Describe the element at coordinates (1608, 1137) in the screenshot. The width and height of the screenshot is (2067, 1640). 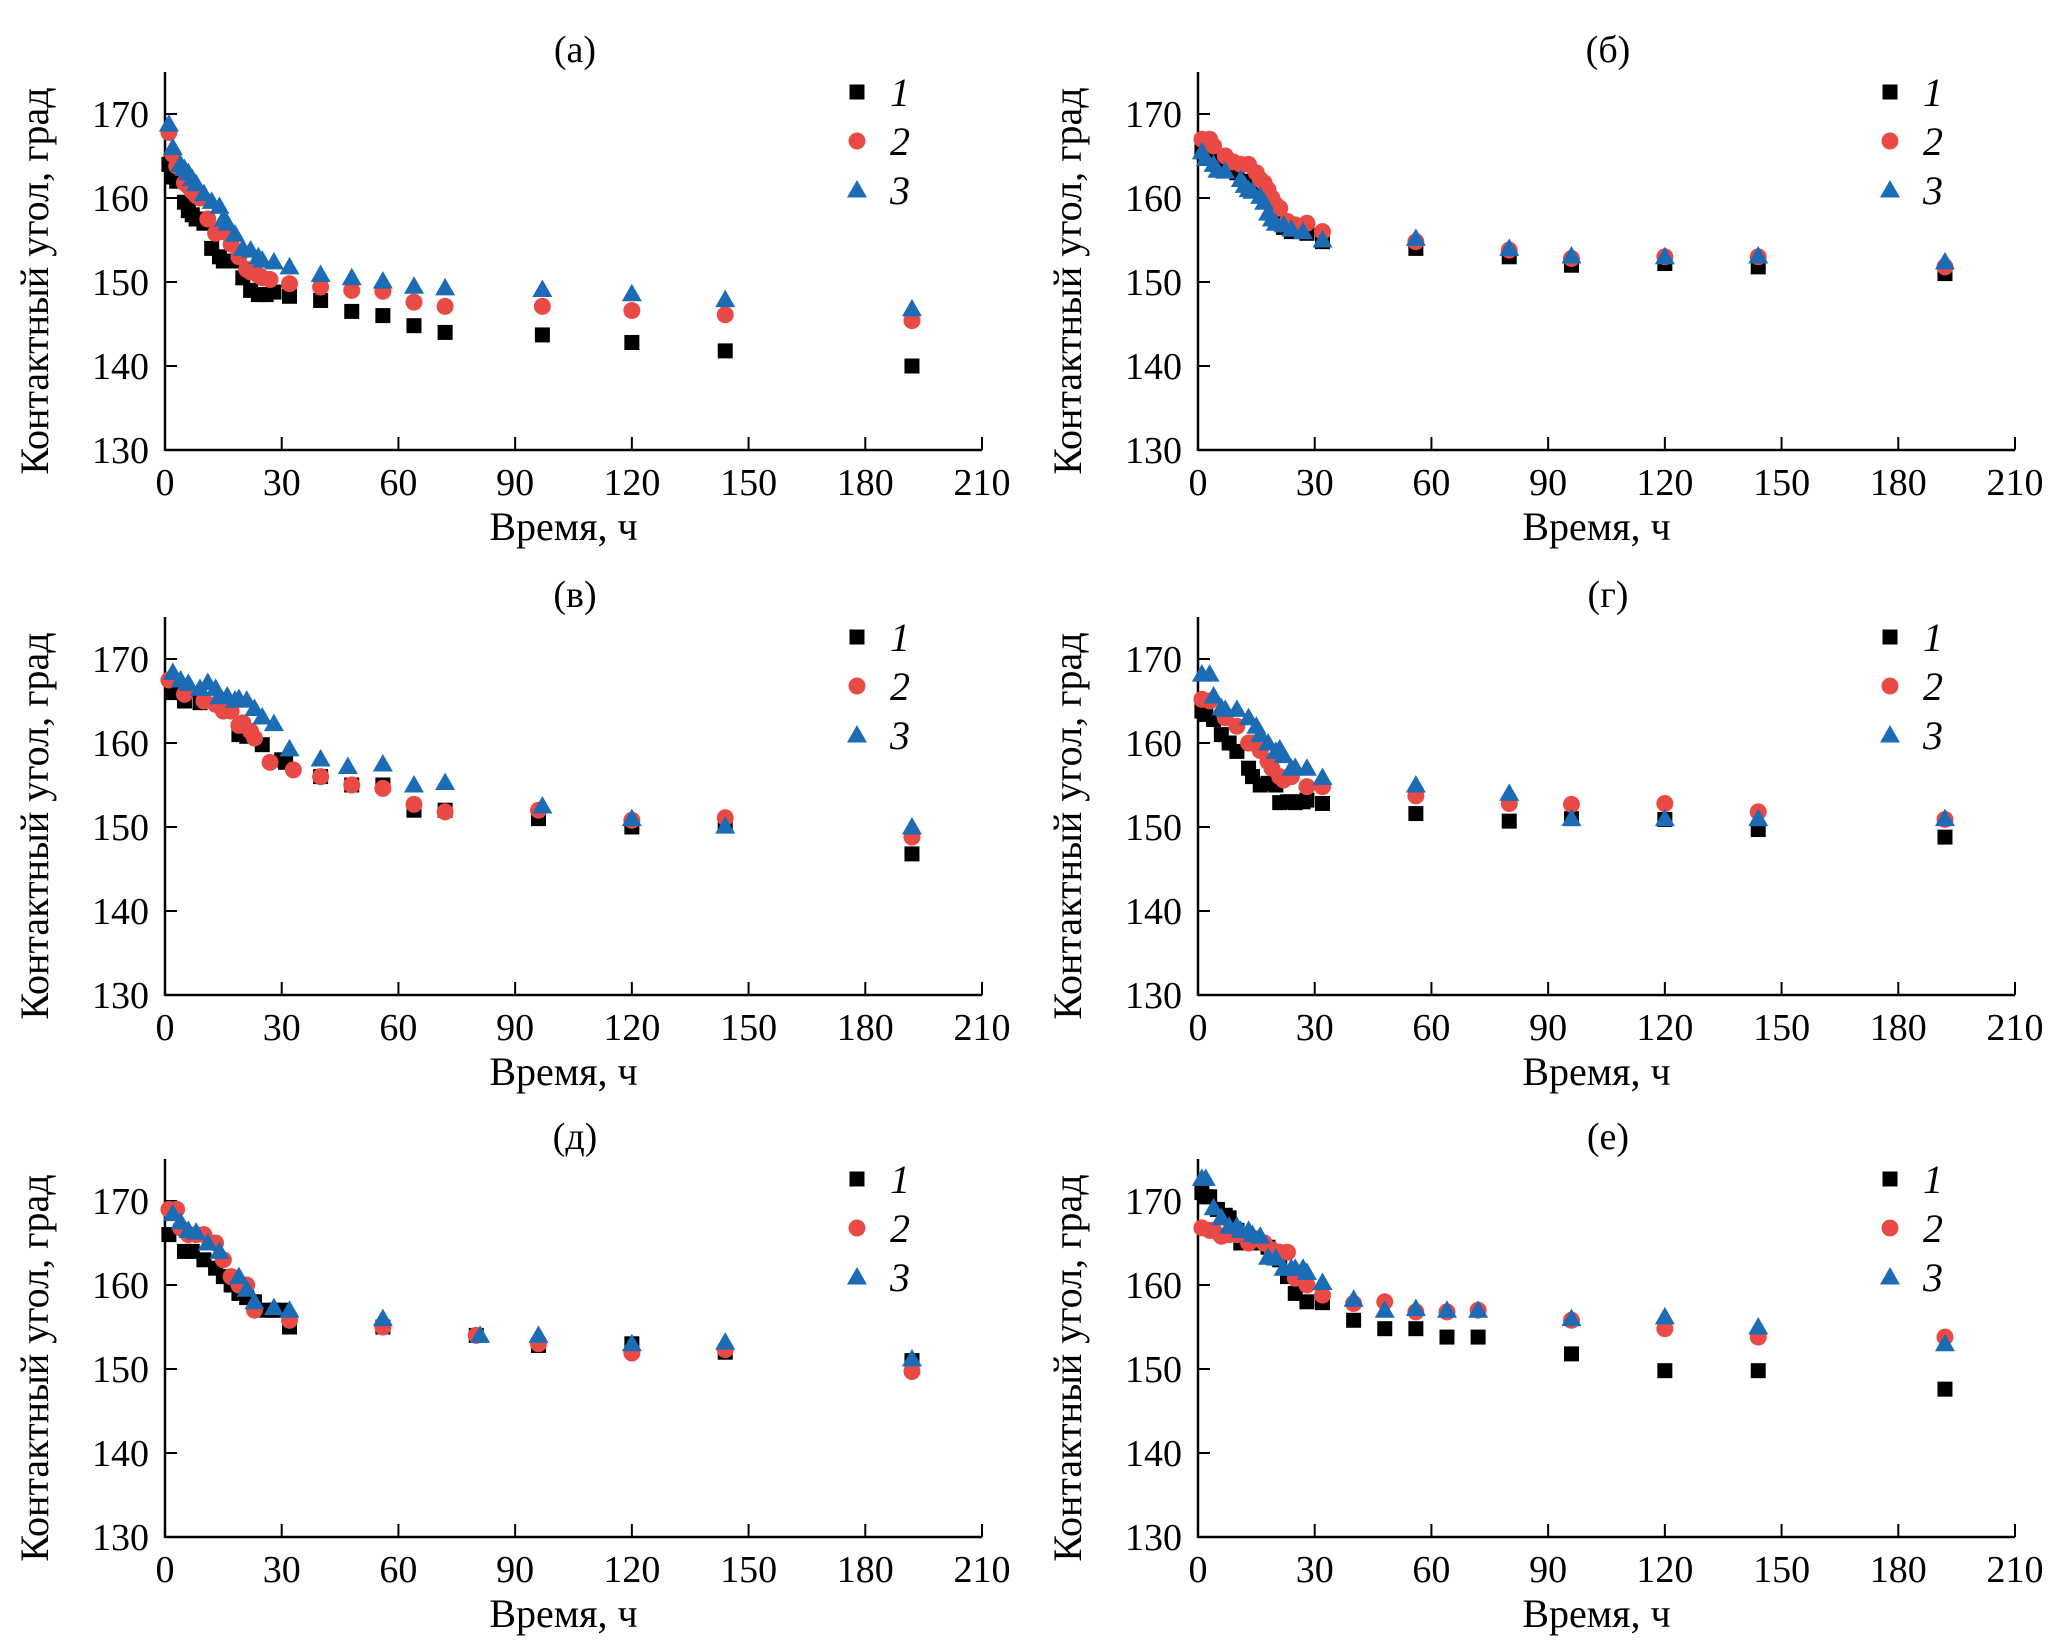
I see `panel-title: (е)` at that location.